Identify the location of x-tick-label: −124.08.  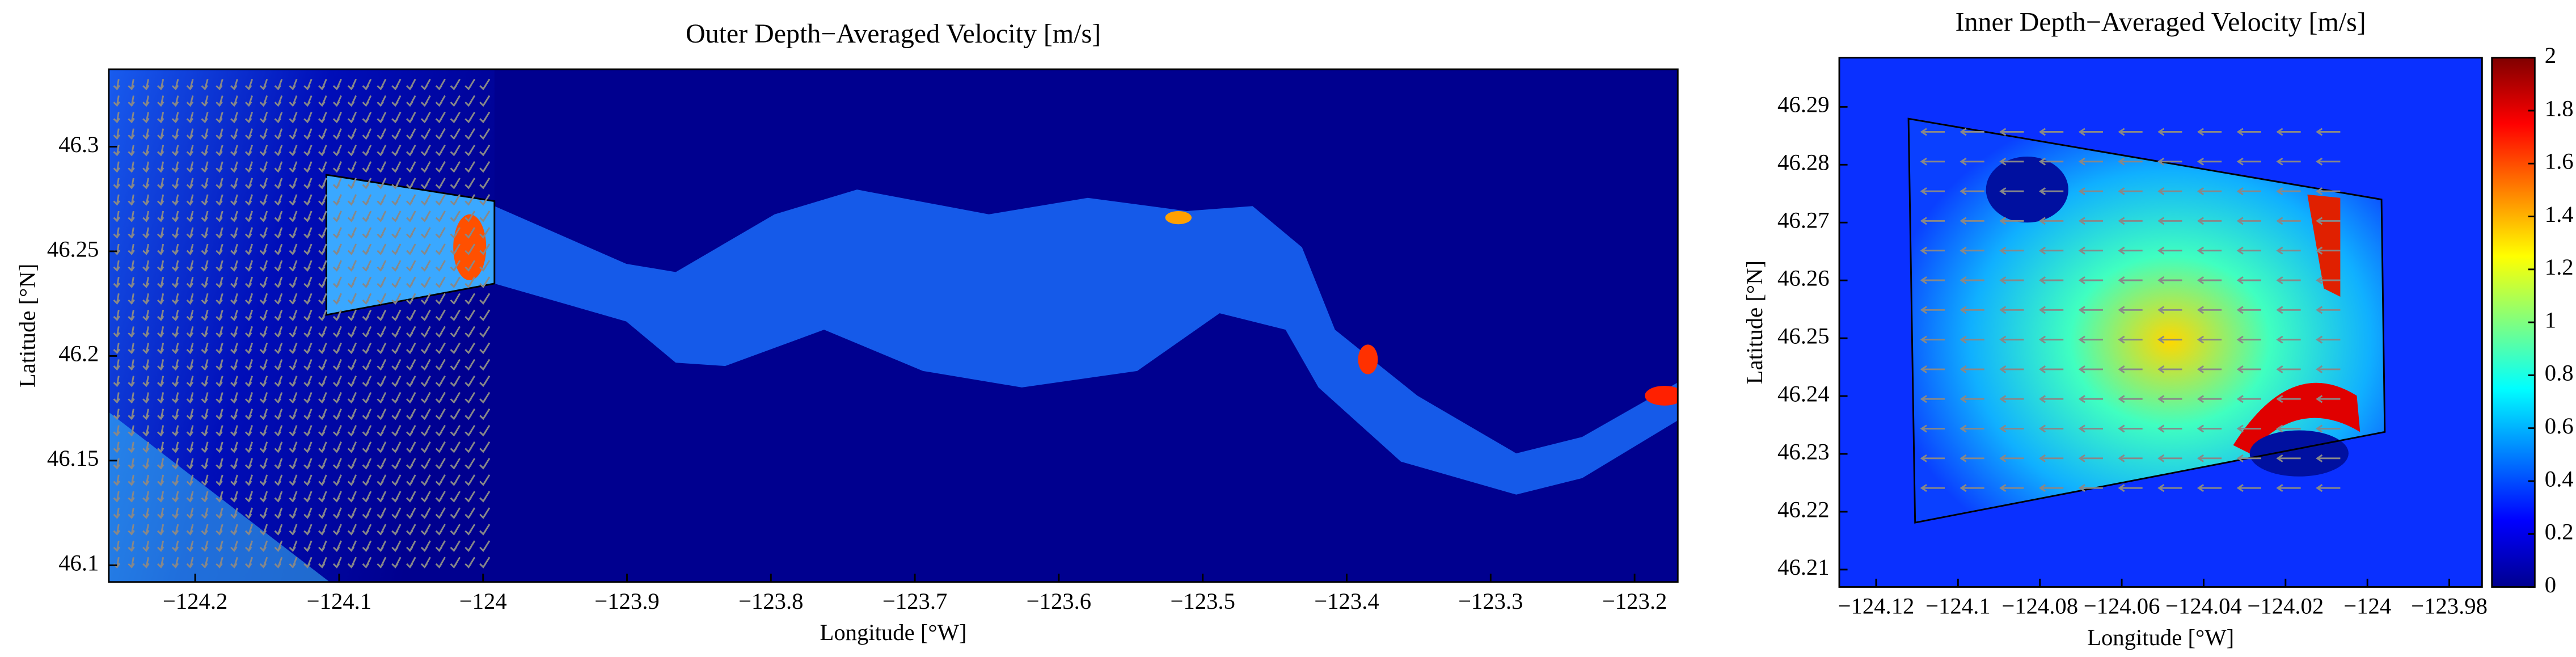
(2039, 606).